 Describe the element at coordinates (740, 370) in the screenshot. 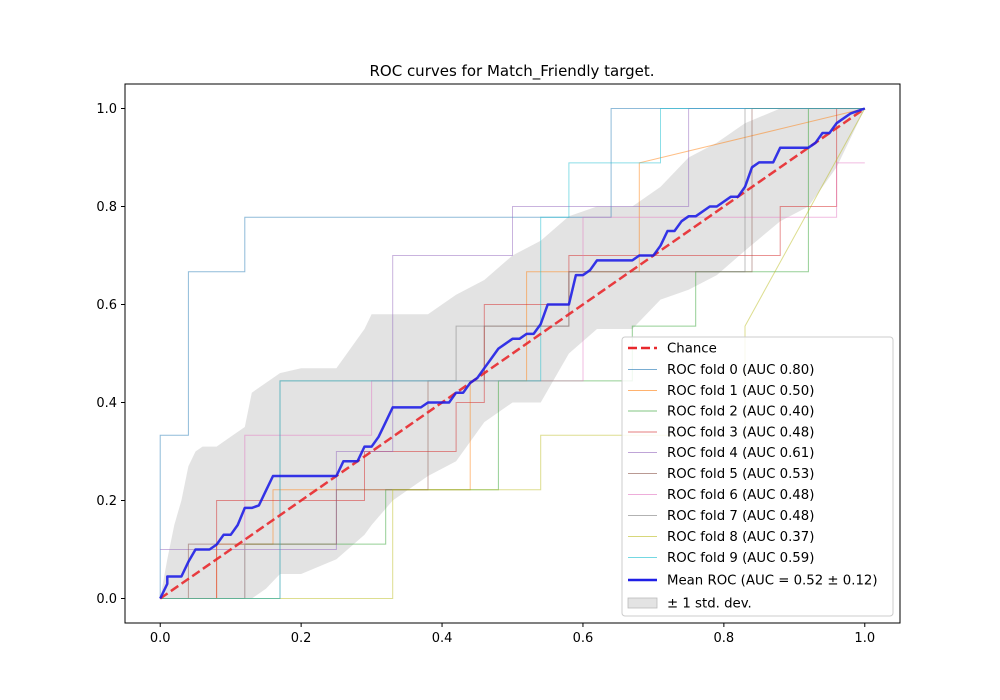

I see `legend-fold-0-label: ROC fold 0 (AUC 0.80)` at that location.